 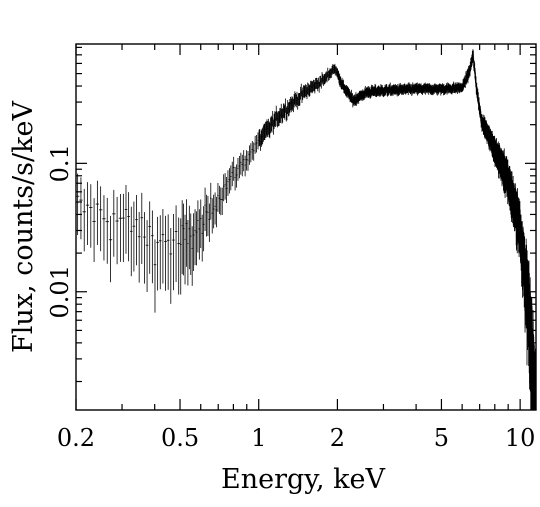 What do you see at coordinates (60, 163) in the screenshot?
I see `y-tick-label: 0.1` at bounding box center [60, 163].